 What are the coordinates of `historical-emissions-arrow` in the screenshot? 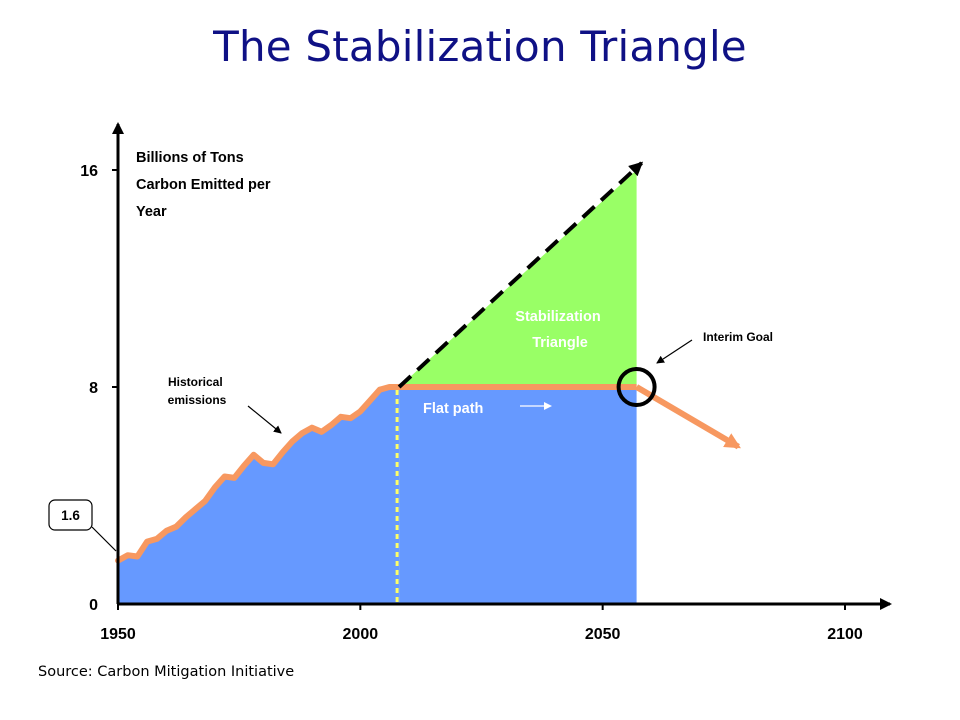 It's located at (264, 419).